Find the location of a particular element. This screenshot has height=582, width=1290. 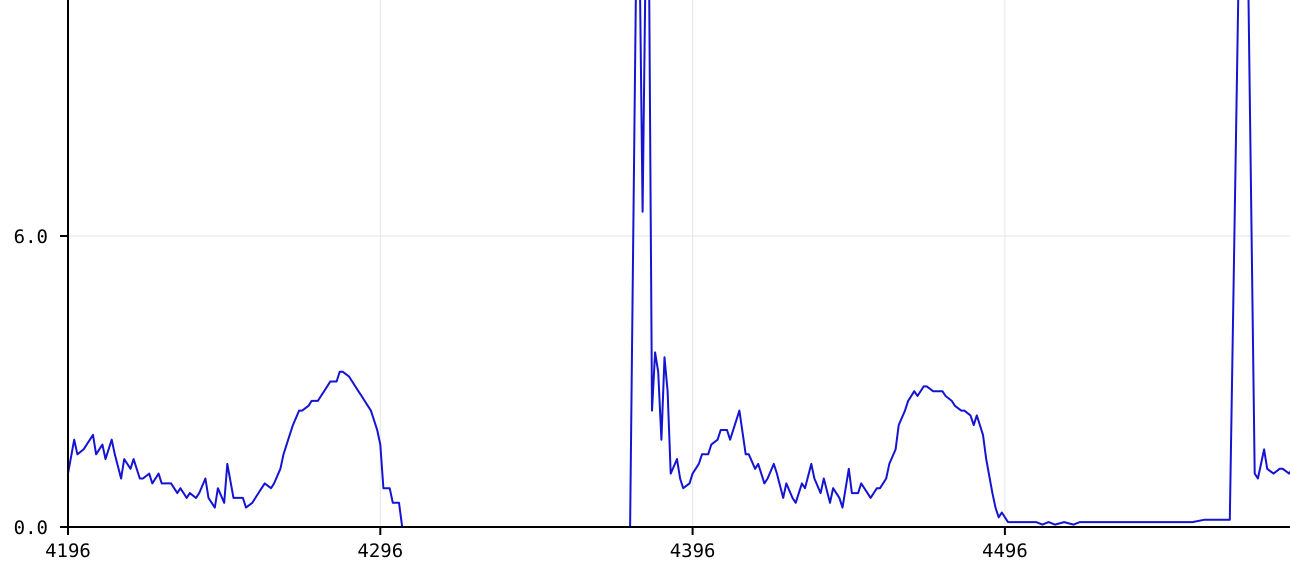

x-tick-label: 4396 is located at coordinates (693, 551).